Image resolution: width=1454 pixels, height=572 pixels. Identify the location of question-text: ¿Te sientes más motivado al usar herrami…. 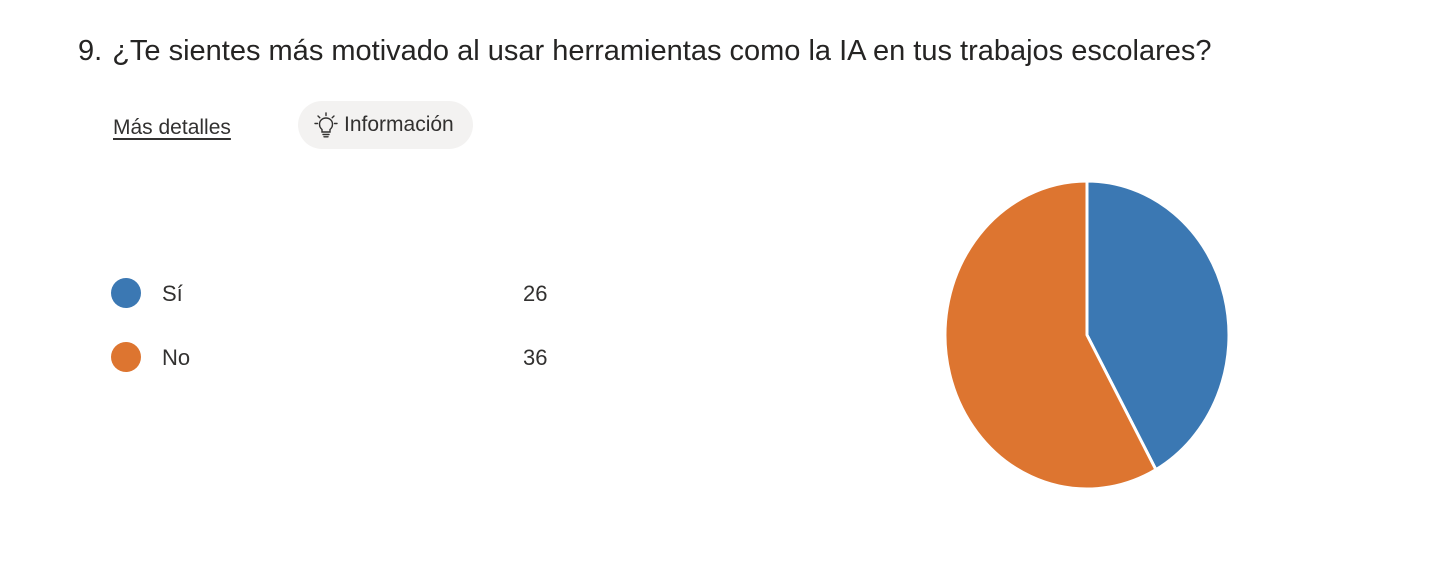
(662, 51).